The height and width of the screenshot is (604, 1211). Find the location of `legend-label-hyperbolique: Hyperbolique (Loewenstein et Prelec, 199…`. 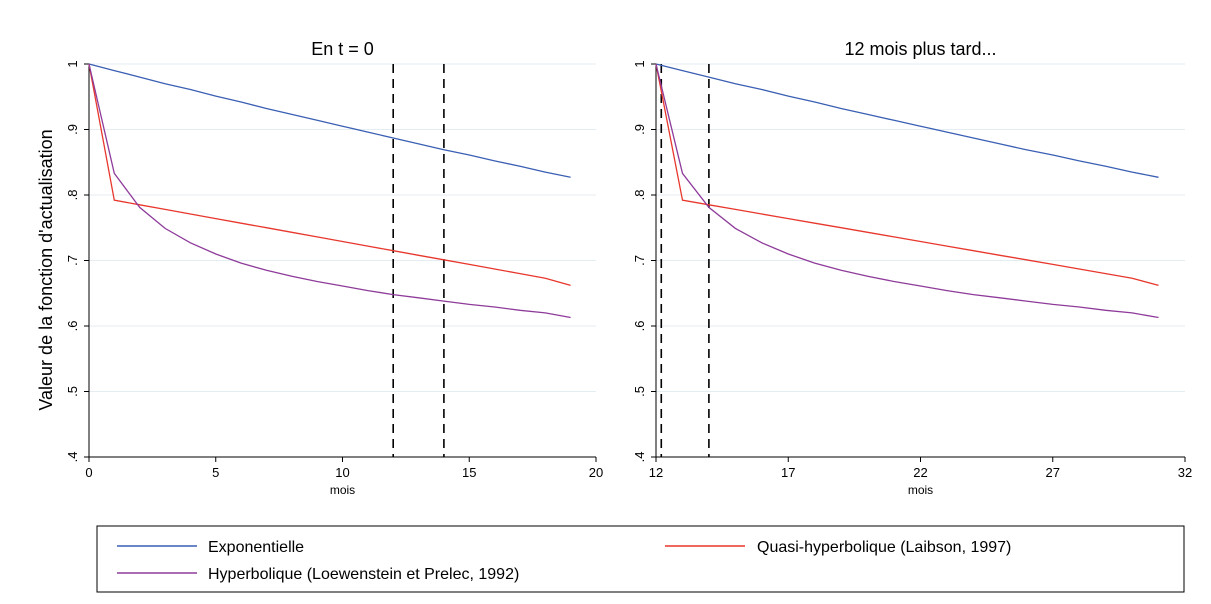

legend-label-hyperbolique: Hyperbolique (Loewenstein et Prelec, 199… is located at coordinates (363, 574).